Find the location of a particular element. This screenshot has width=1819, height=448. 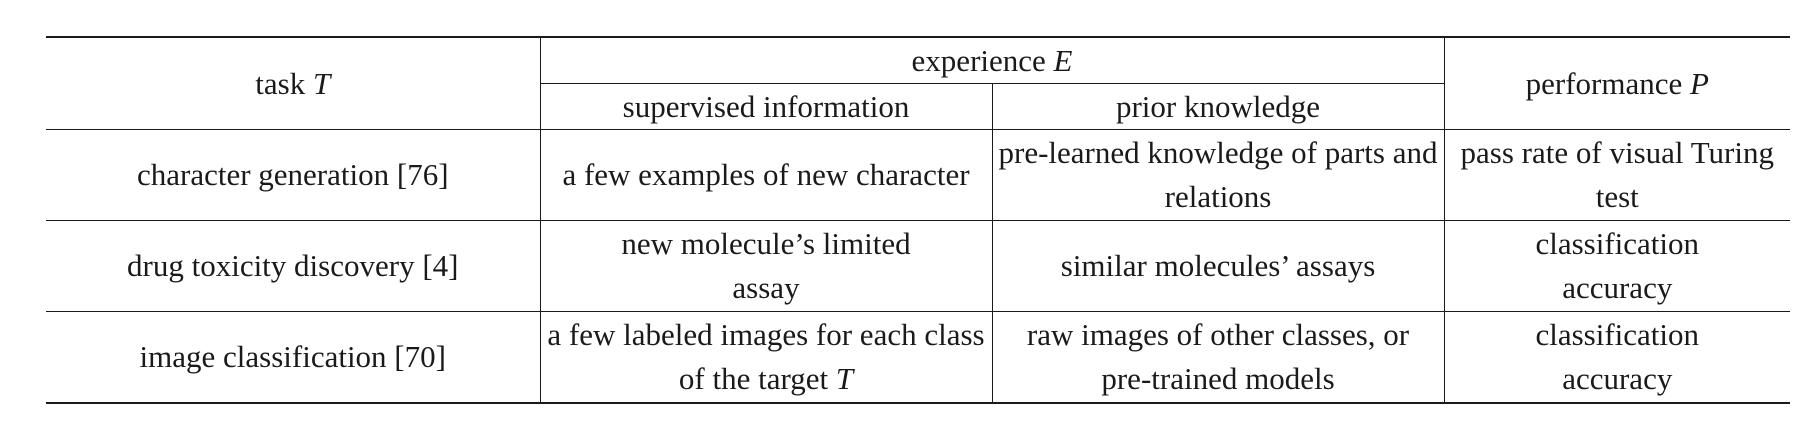

header-prior: prior knowledge is located at coordinates (1218, 106).